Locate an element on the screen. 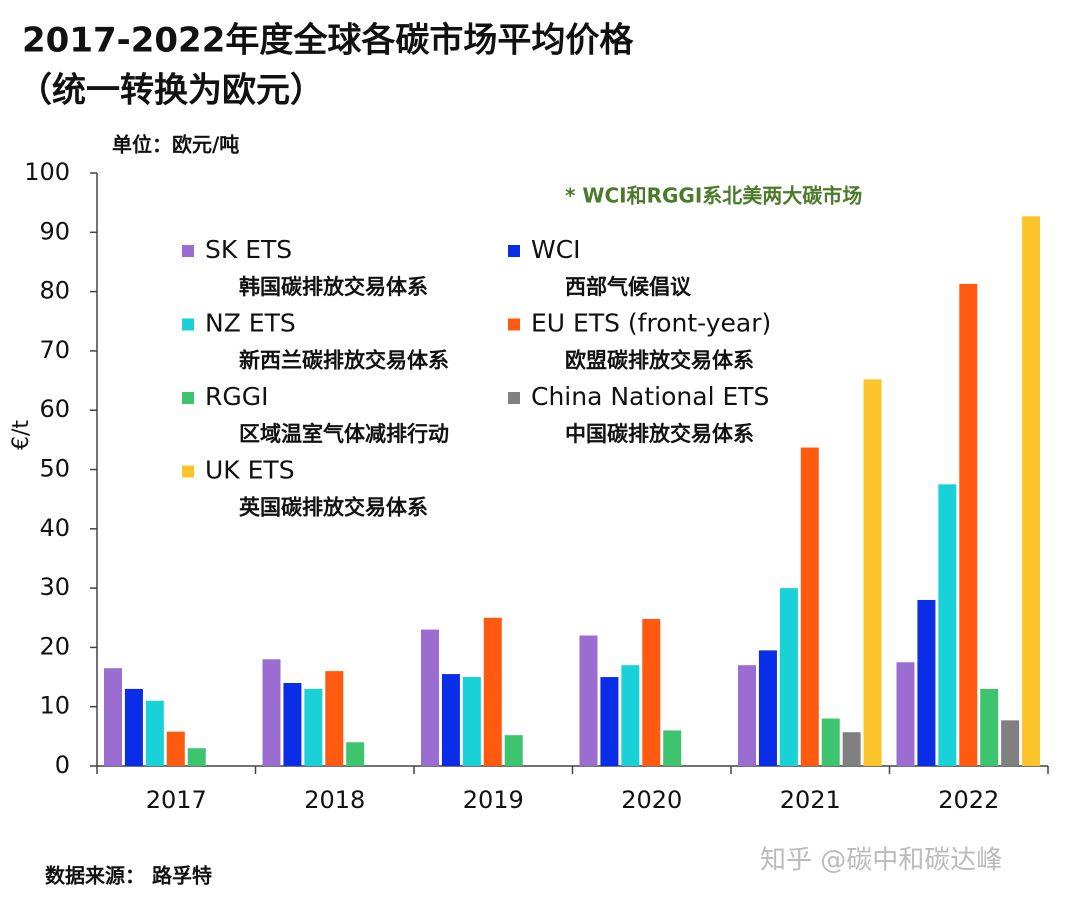  y-tick-label: 10 is located at coordinates (54, 706).